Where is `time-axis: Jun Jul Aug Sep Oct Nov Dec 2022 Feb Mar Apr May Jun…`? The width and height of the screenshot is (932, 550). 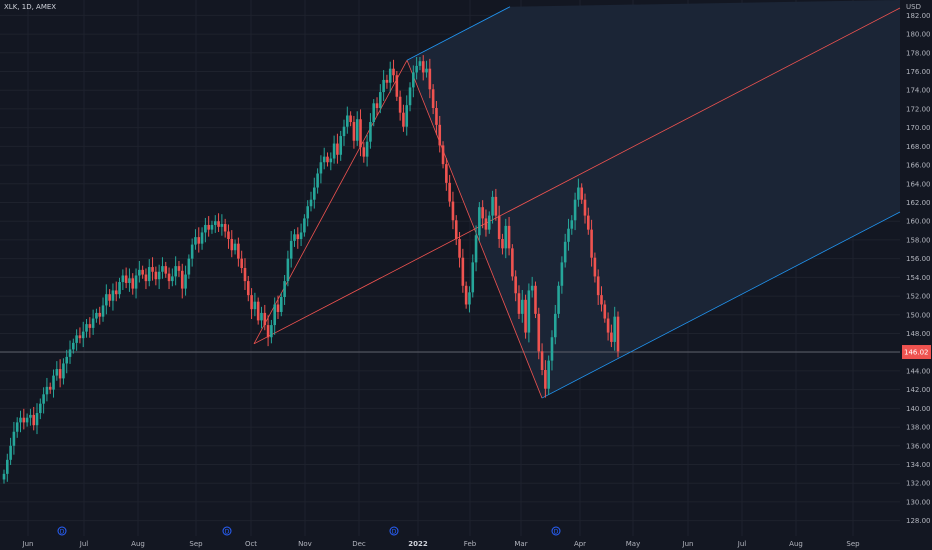 time-axis: Jun Jul Aug Sep Oct Nov Dec 2022 Feb Mar Apr May Jun… is located at coordinates (441, 544).